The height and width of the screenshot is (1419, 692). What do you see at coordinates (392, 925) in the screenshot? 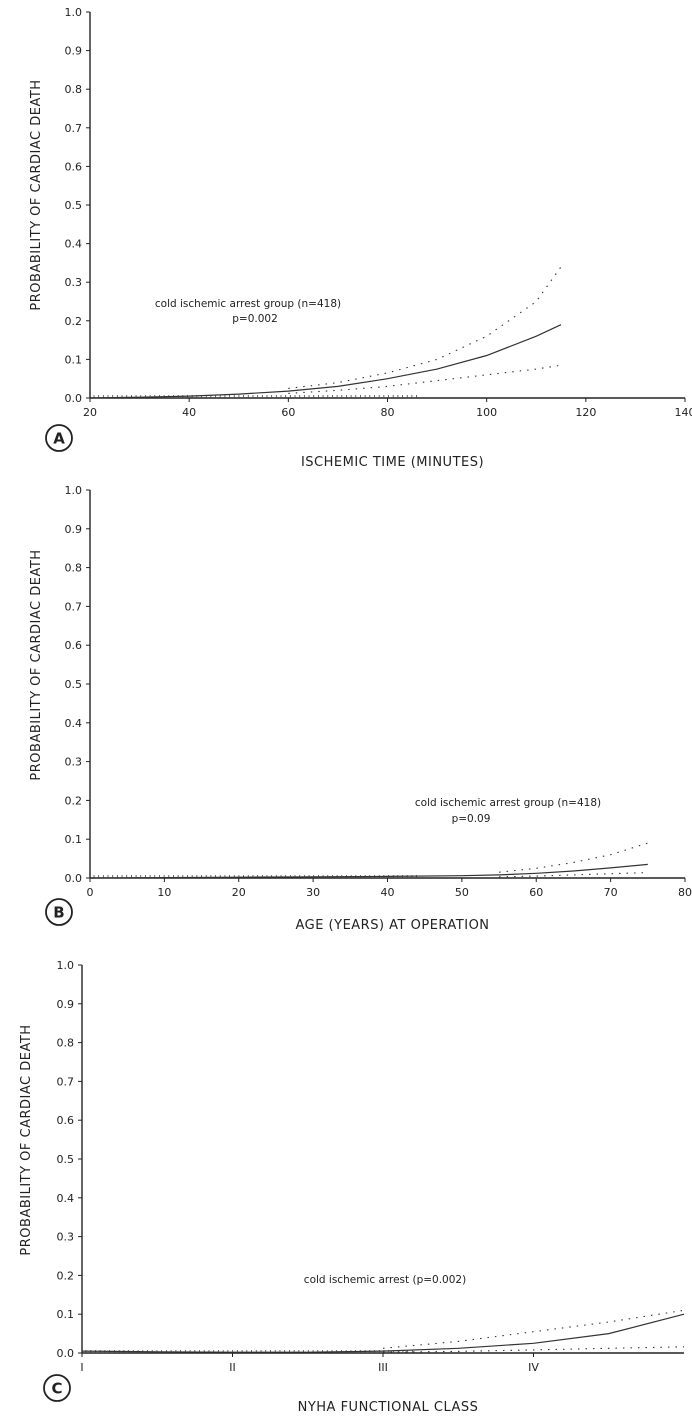
I see `x-axis-title: AGE (YEARS) AT OPERATION` at bounding box center [392, 925].